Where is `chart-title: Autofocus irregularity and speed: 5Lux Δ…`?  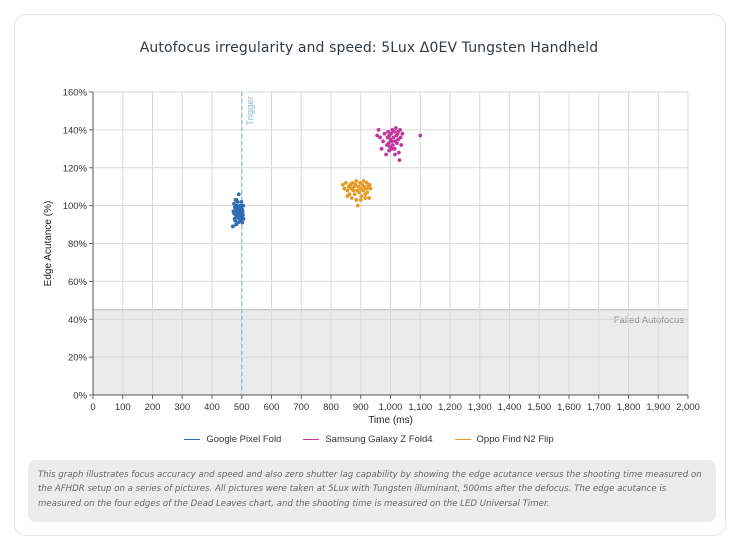
chart-title: Autofocus irregularity and speed: 5Lux Δ… is located at coordinates (369, 48).